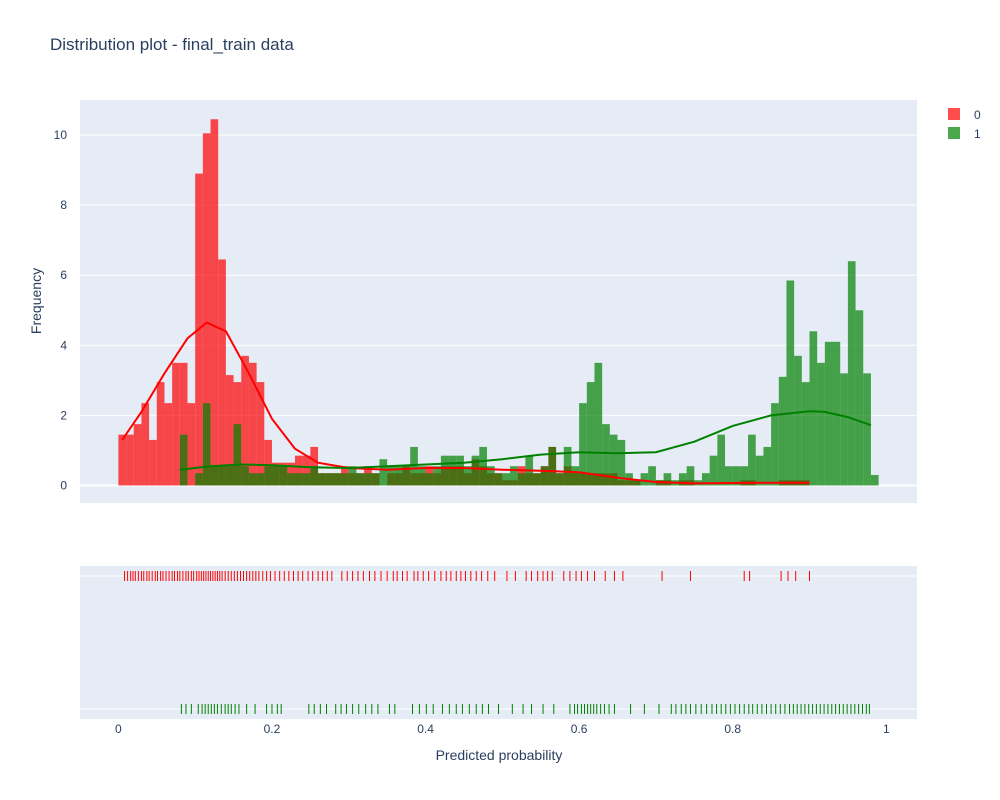 The width and height of the screenshot is (1000, 800). Describe the element at coordinates (36, 301) in the screenshot. I see `y-axis-title: Frequency` at that location.